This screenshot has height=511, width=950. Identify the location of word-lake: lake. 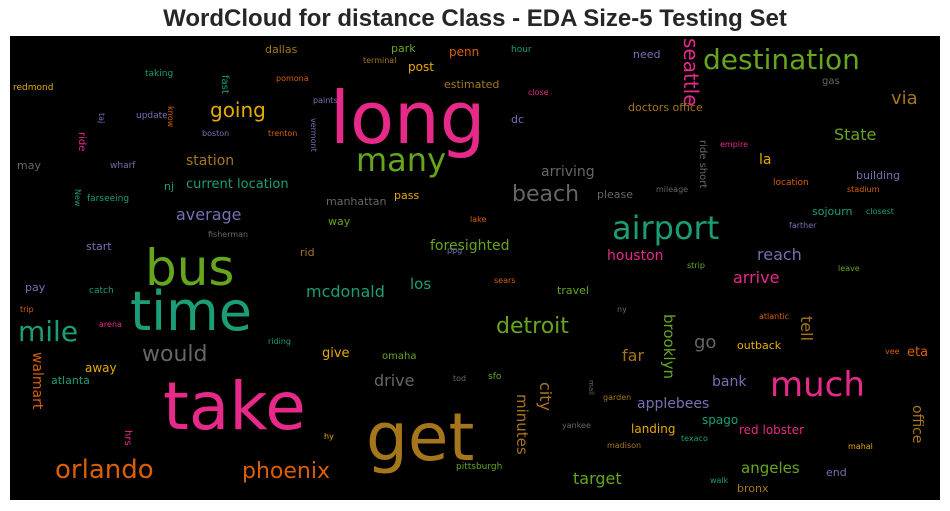
(478, 219).